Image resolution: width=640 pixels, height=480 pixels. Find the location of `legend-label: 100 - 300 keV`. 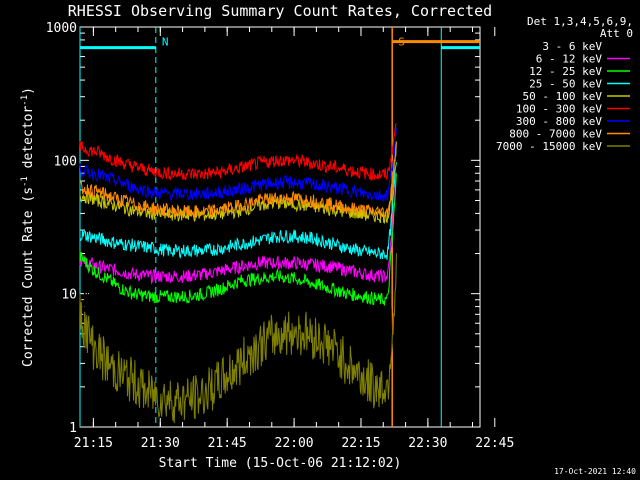

legend-label: 100 - 300 keV is located at coordinates (559, 109).